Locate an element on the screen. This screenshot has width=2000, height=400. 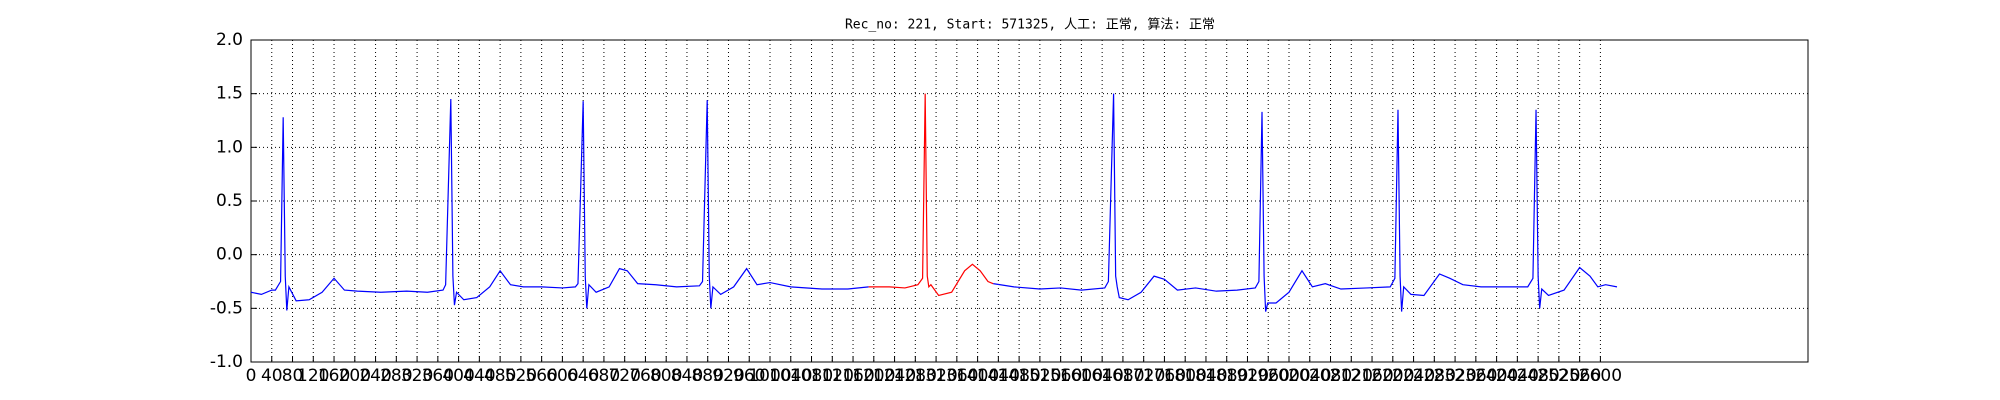
x-tick-label: 2280 is located at coordinates (1434, 376).